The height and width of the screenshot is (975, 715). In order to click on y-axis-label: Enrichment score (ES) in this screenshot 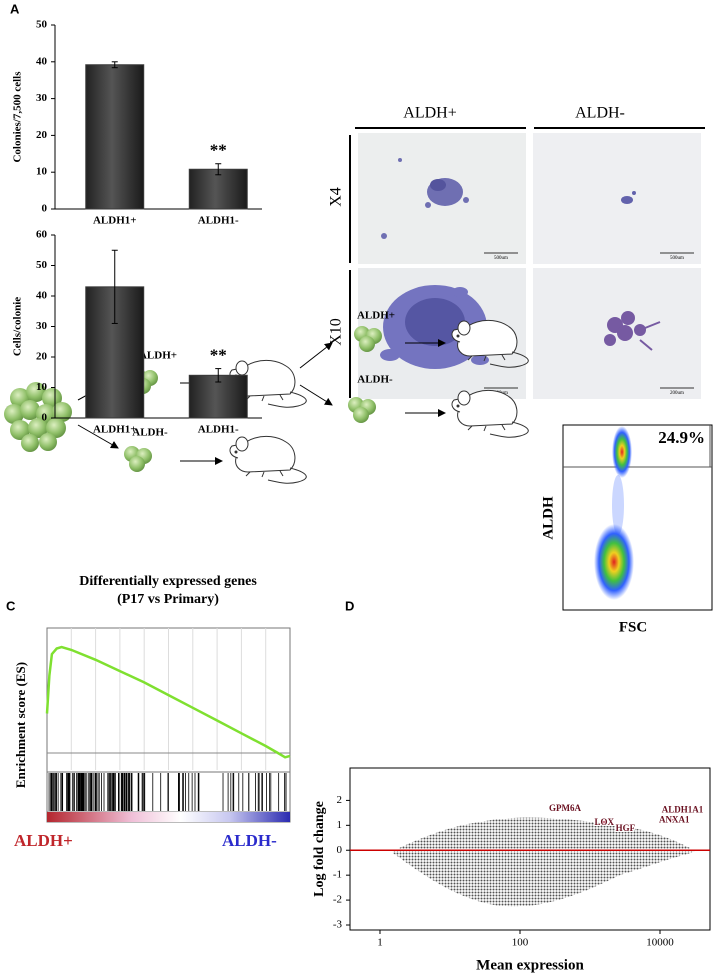, I will do `click(20, 725)`.